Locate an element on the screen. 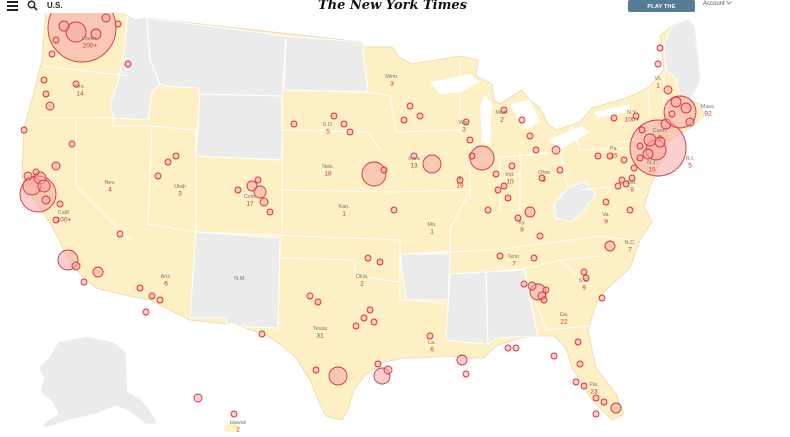  account-menu: Account is located at coordinates (718, 4).